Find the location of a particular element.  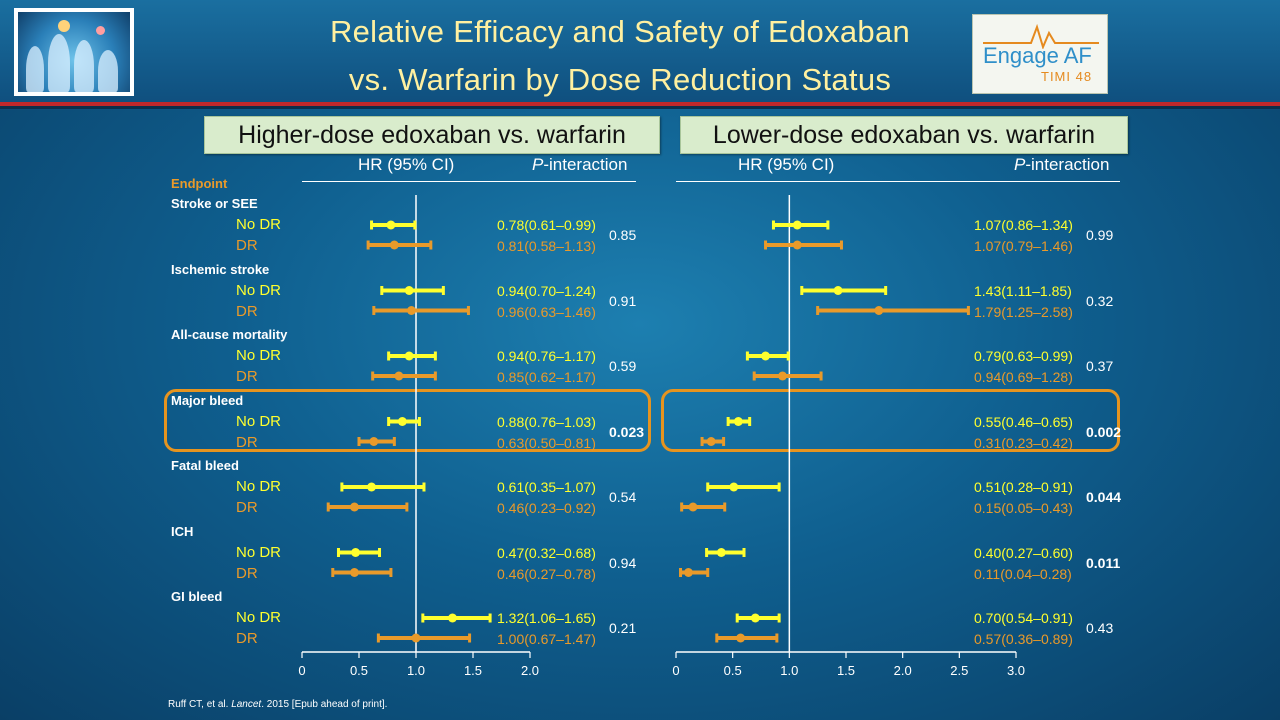

p-interaction-value: 0.43 is located at coordinates (1100, 628).